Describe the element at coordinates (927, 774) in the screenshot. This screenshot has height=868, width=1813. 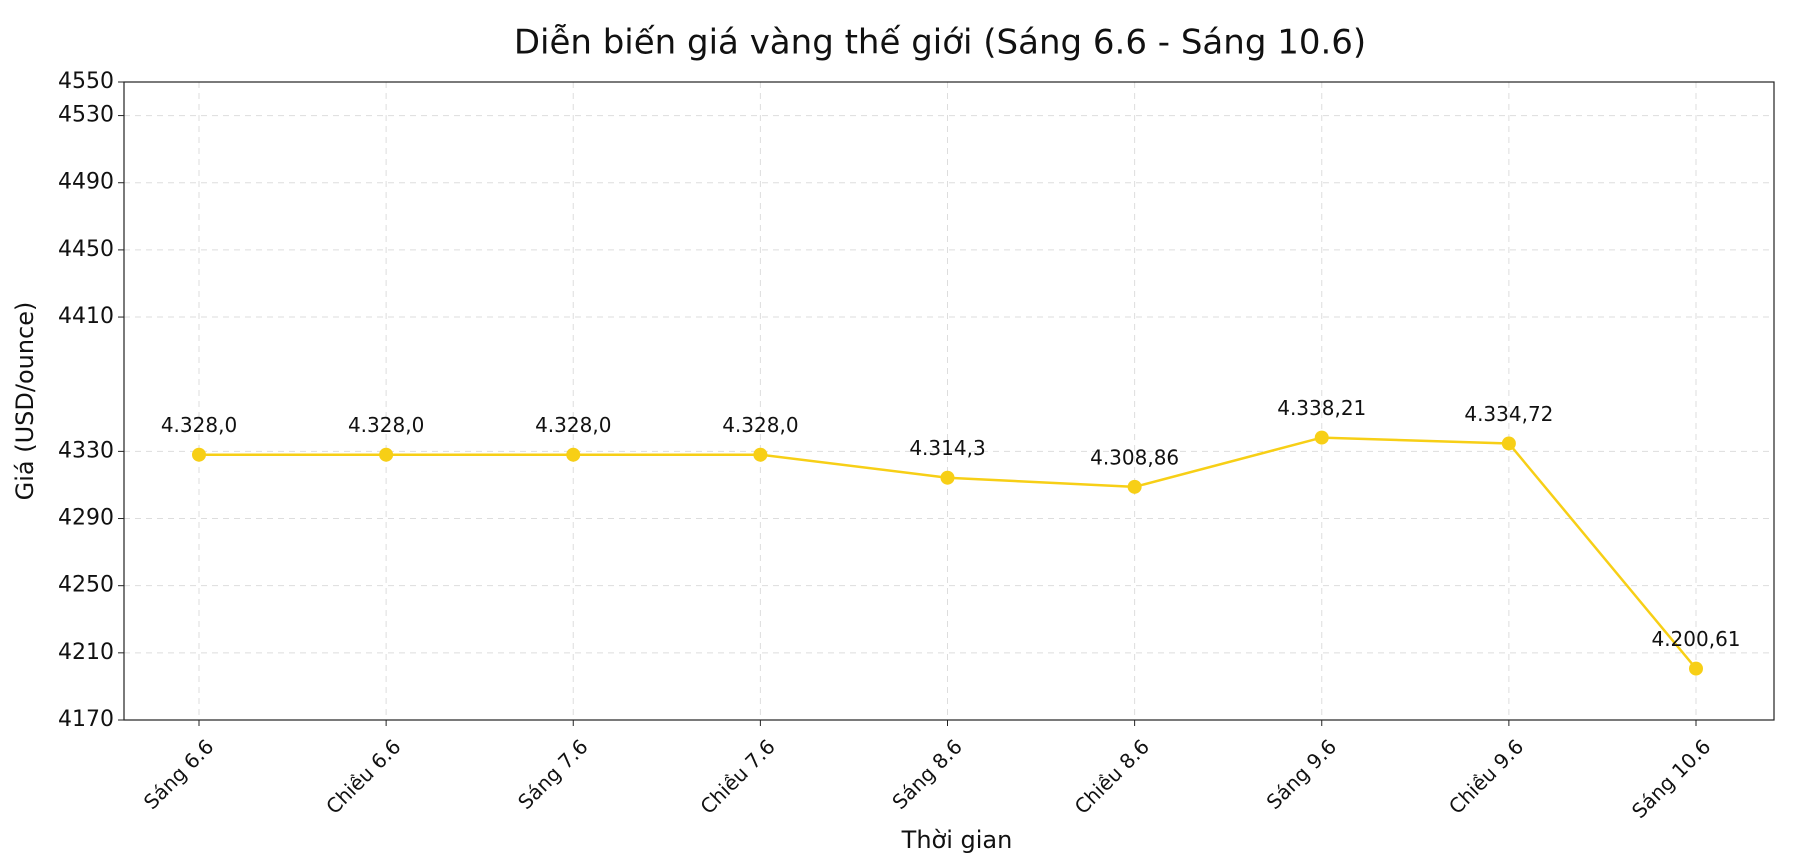
I see `x-tick-label: Sáng 8.6` at that location.